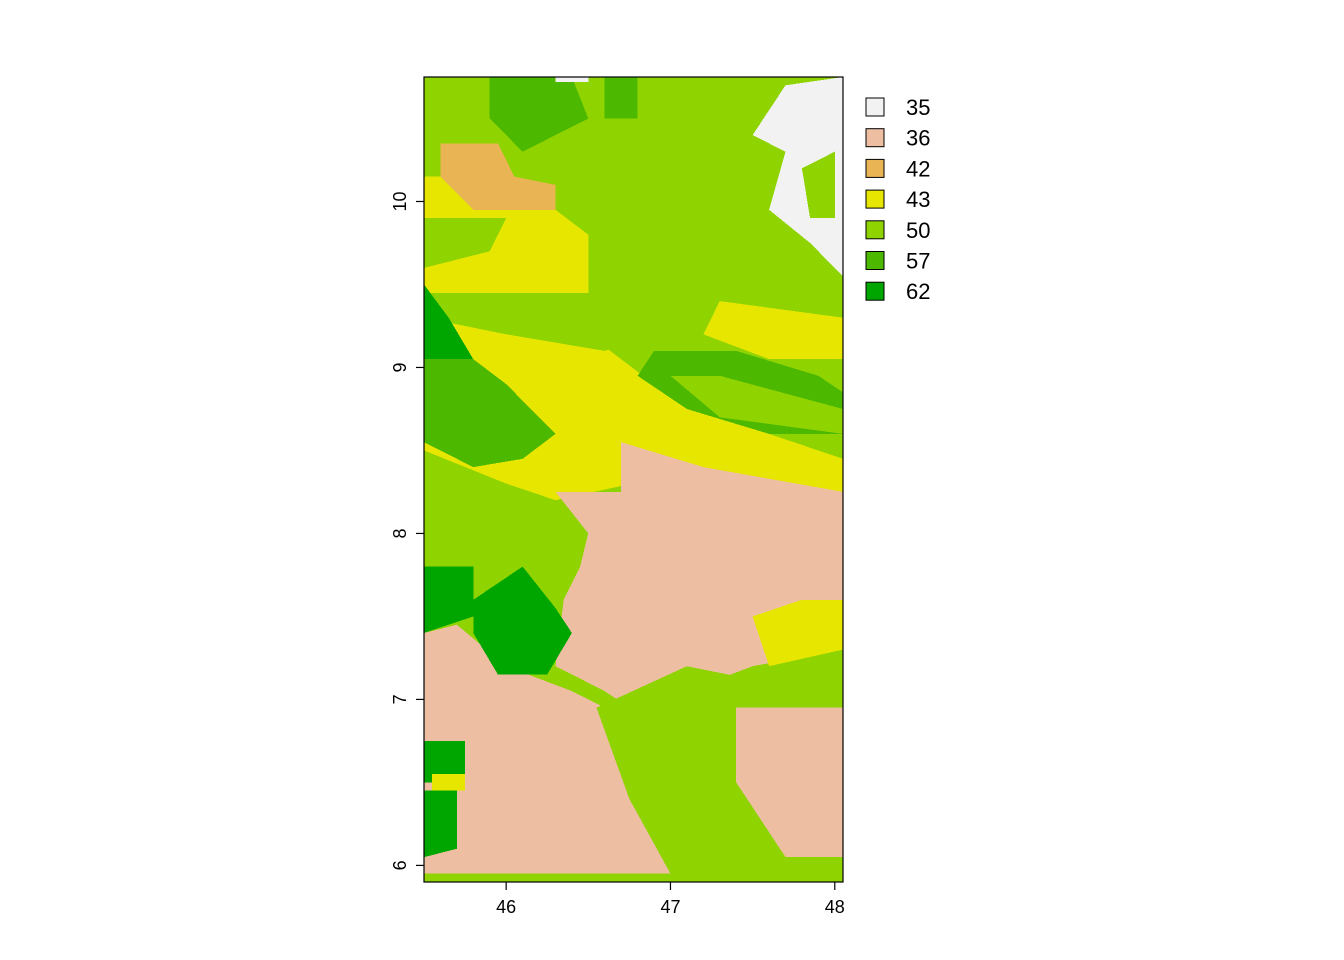 Image resolution: width=1344 pixels, height=960 pixels. What do you see at coordinates (918, 168) in the screenshot?
I see `legend-label: 42` at bounding box center [918, 168].